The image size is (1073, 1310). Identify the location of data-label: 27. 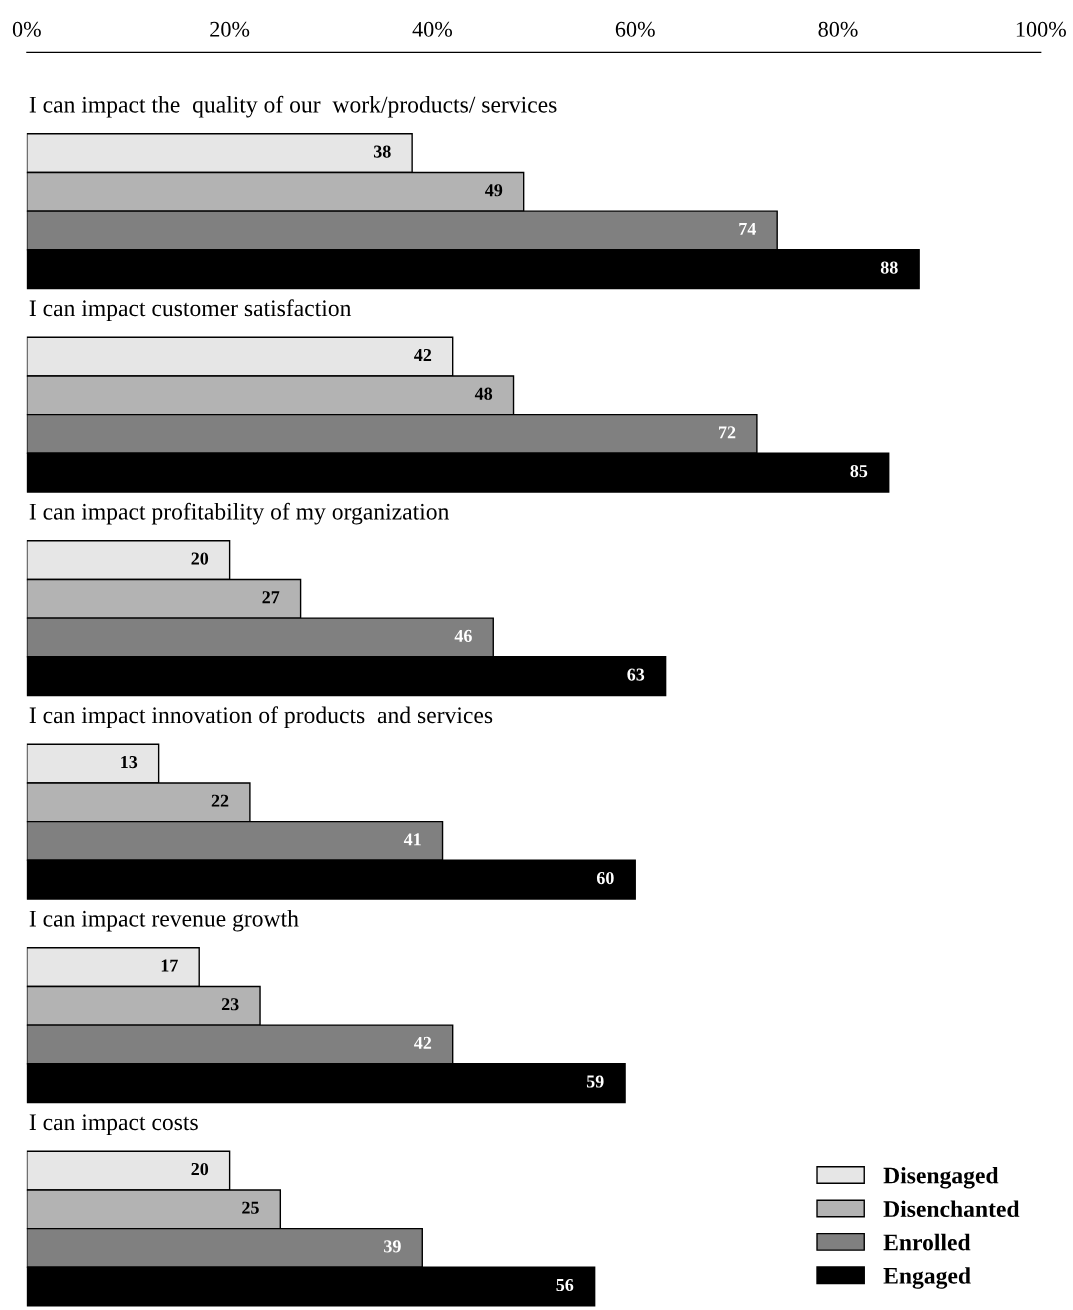
(271, 597).